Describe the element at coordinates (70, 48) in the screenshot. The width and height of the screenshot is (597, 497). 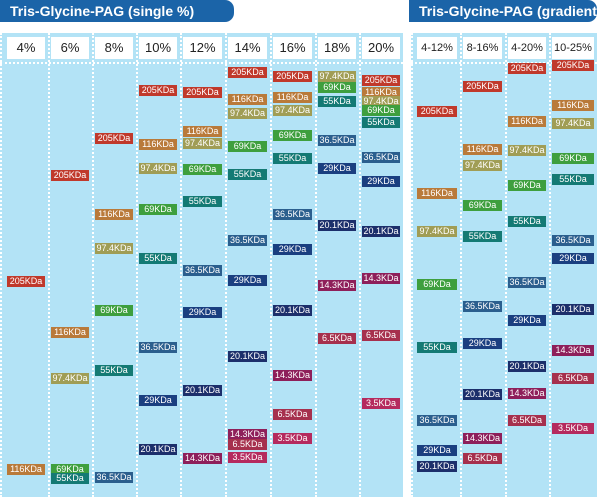
I see `lane-header: 6%` at that location.